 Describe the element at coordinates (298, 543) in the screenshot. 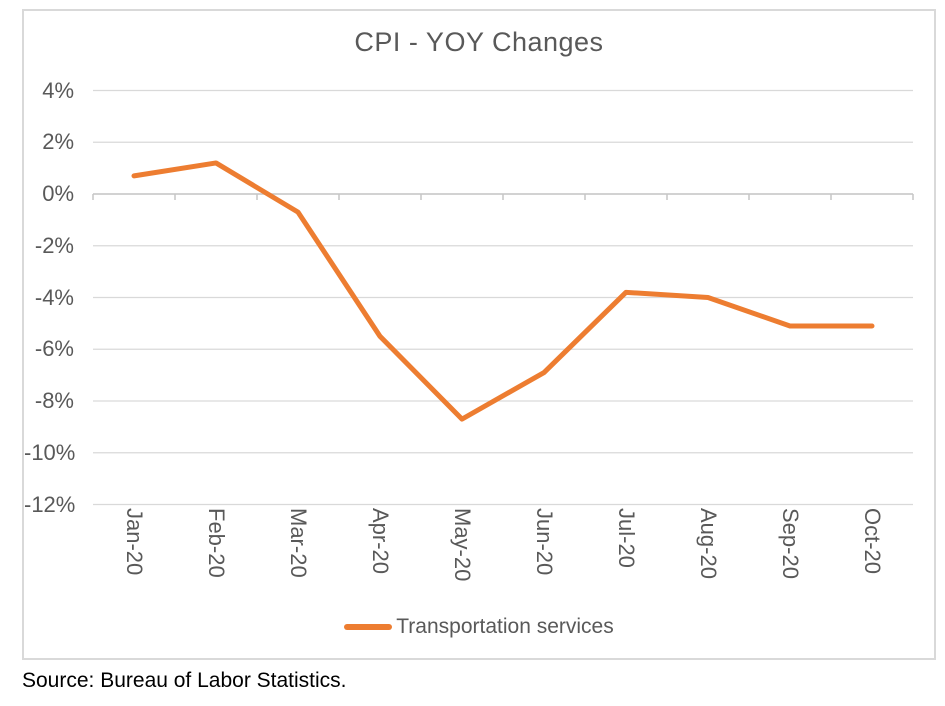

I see `x-axis-label: Mar-20` at that location.